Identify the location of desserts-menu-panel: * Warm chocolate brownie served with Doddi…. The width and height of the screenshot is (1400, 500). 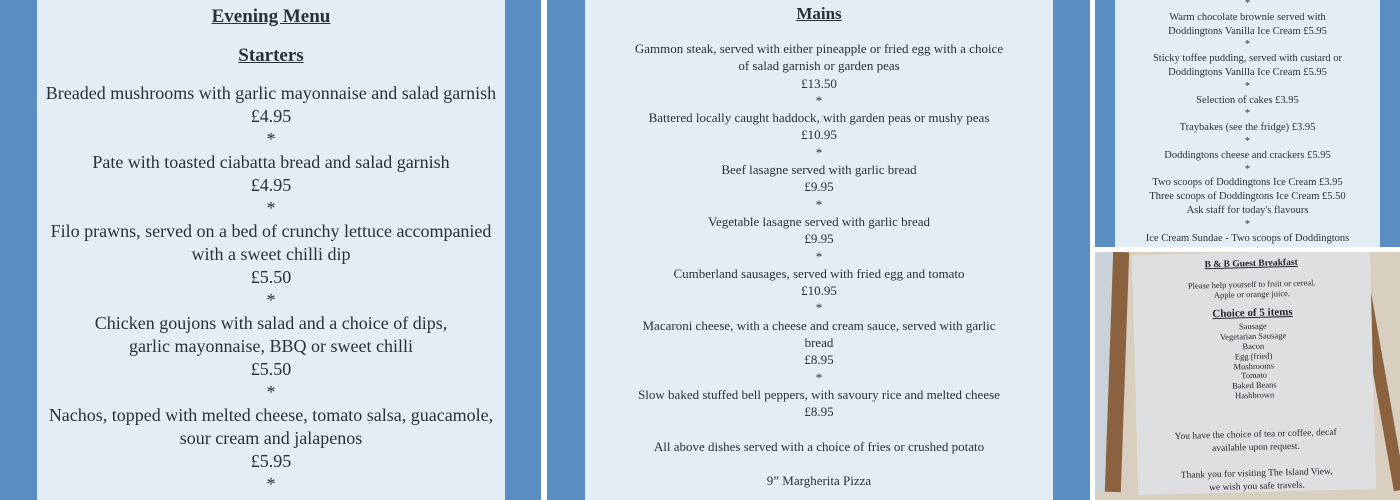
(1247, 123).